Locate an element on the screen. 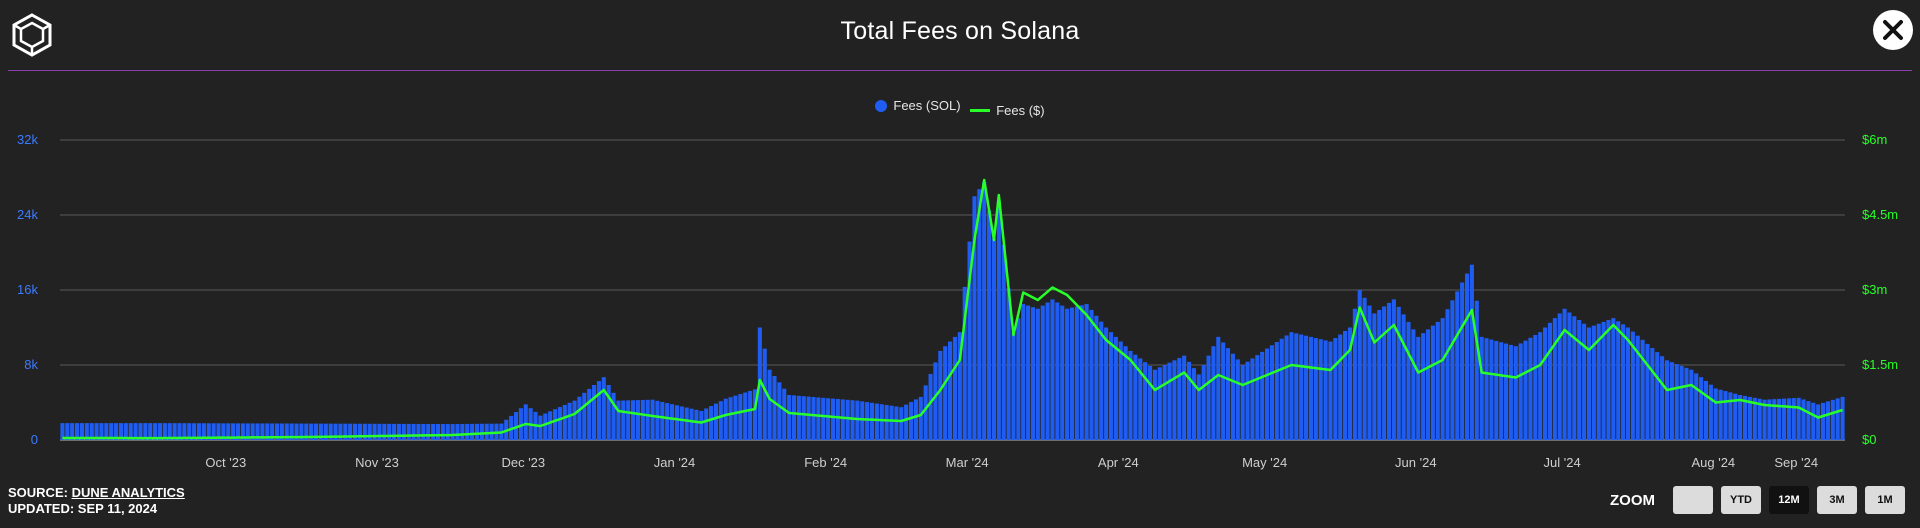 The height and width of the screenshot is (528, 1920). right-axis-tick-label: $1.5m is located at coordinates (1880, 364).